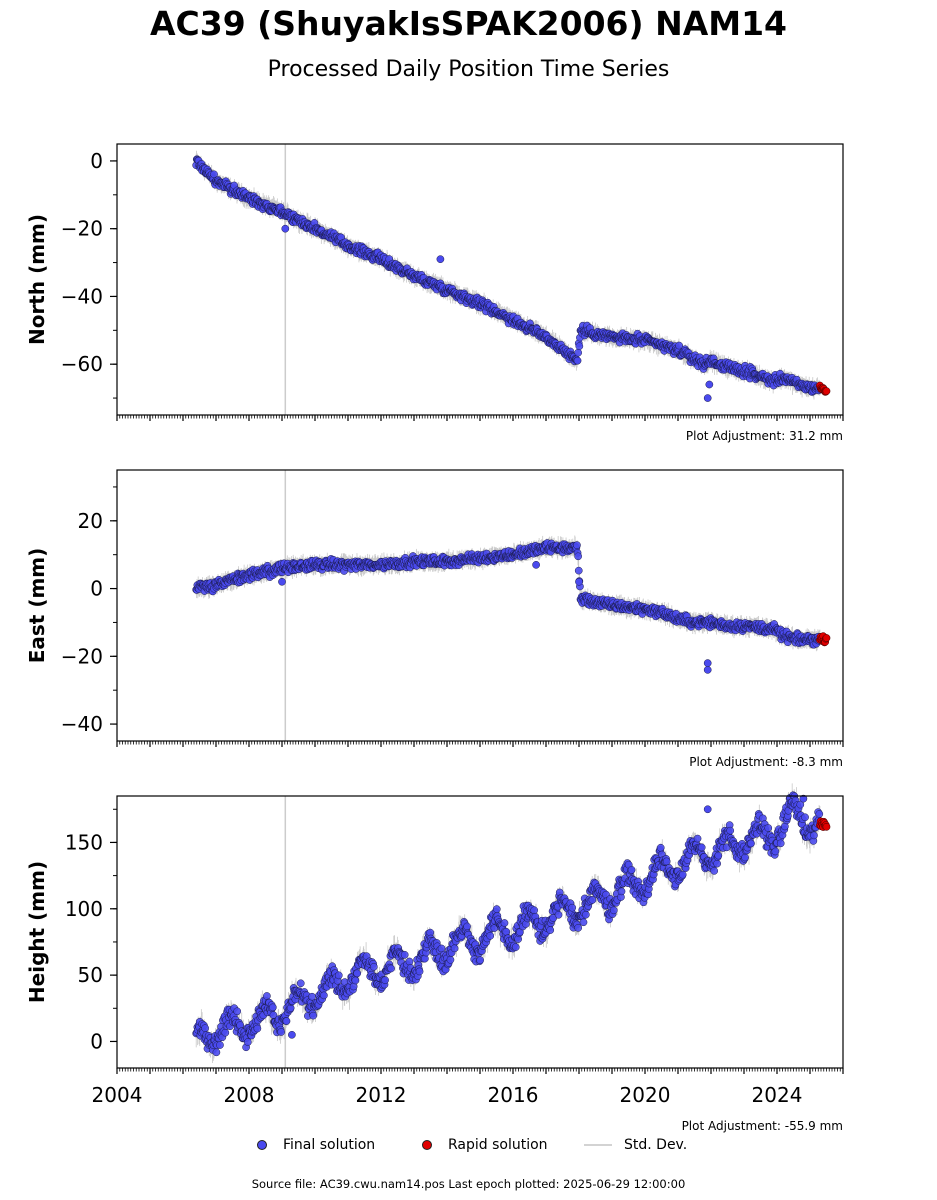  Describe the element at coordinates (96, 161) in the screenshot. I see `y-tick-label: 0` at that location.